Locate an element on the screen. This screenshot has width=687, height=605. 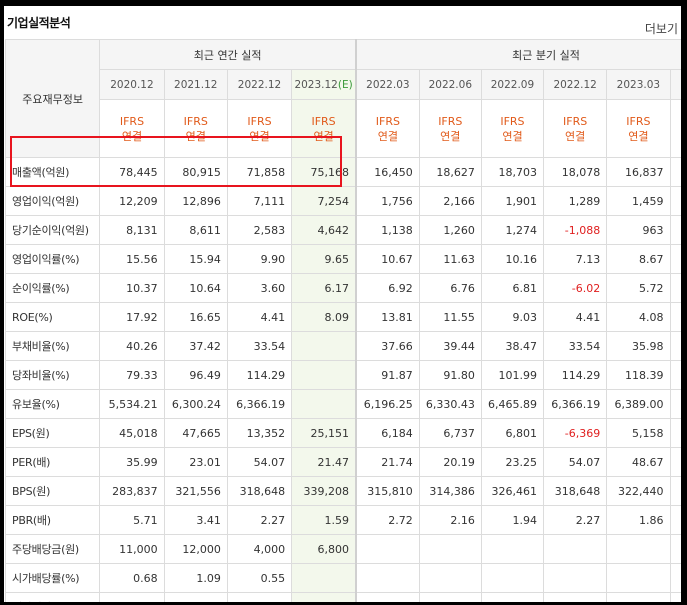
row-label: 당기순이익(억원) is located at coordinates (52, 230).